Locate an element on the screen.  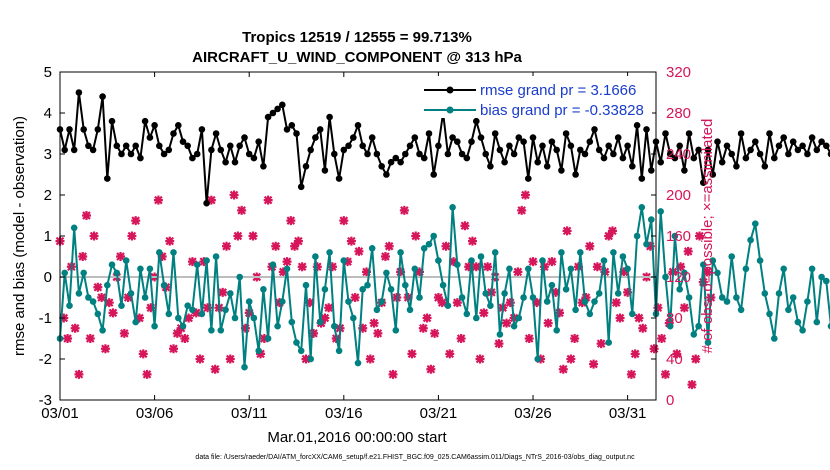
y2-axis-ticks: 0 40 80 120 160 200 240 280 320 is located at coordinates (671, 236).